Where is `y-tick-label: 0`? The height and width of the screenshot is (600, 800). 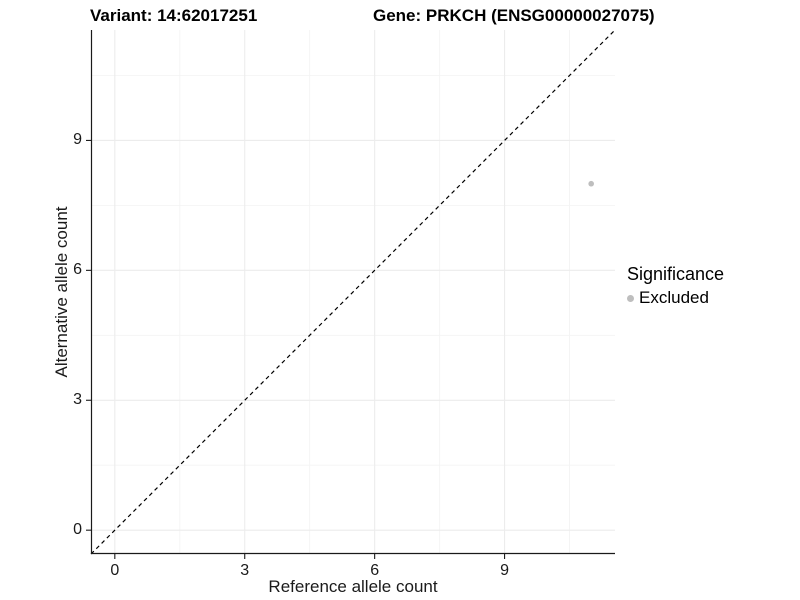 y-tick-label: 0 is located at coordinates (77, 530).